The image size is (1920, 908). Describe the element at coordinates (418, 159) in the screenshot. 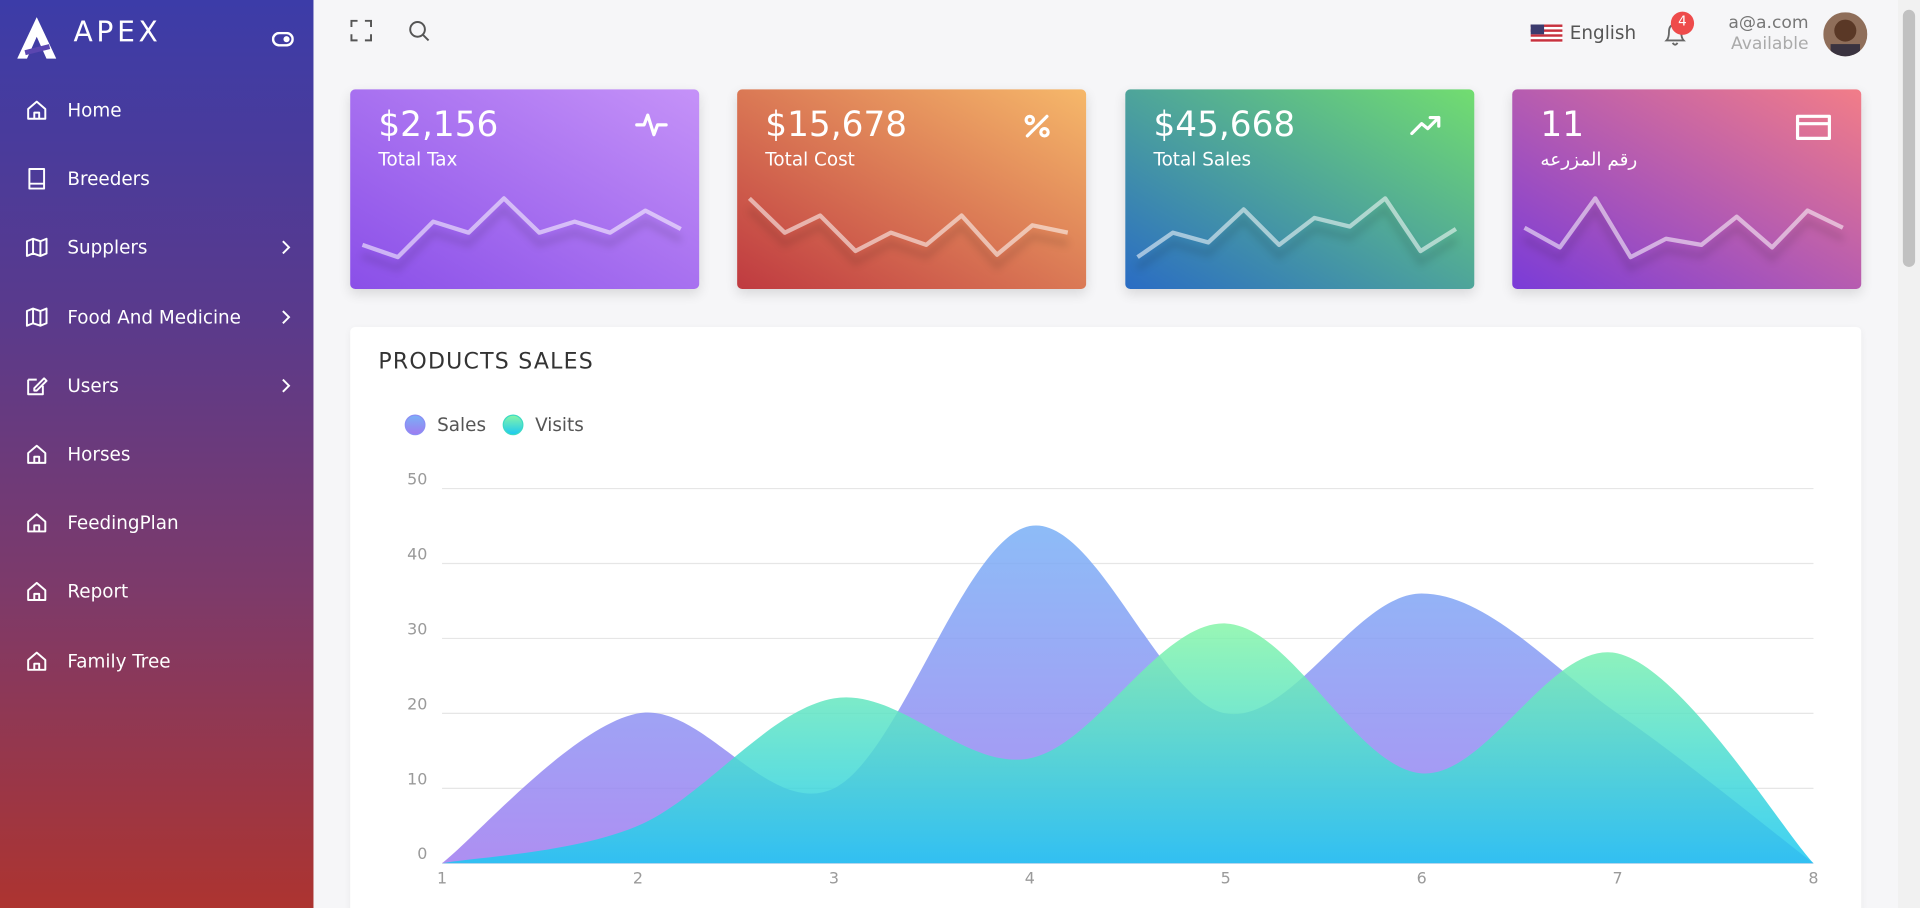

I see `stat-label: Total Tax` at that location.